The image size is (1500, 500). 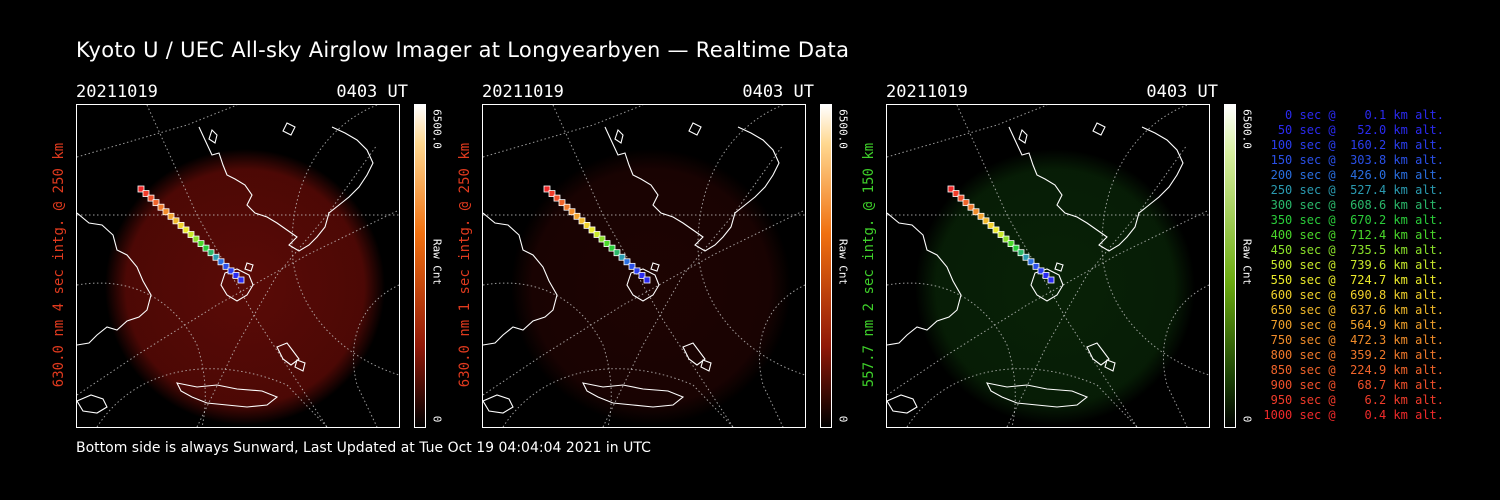 What do you see at coordinates (1353, 205) in the screenshot?
I see `legend-entry: 300 sec @ 608.6 km alt.` at bounding box center [1353, 205].